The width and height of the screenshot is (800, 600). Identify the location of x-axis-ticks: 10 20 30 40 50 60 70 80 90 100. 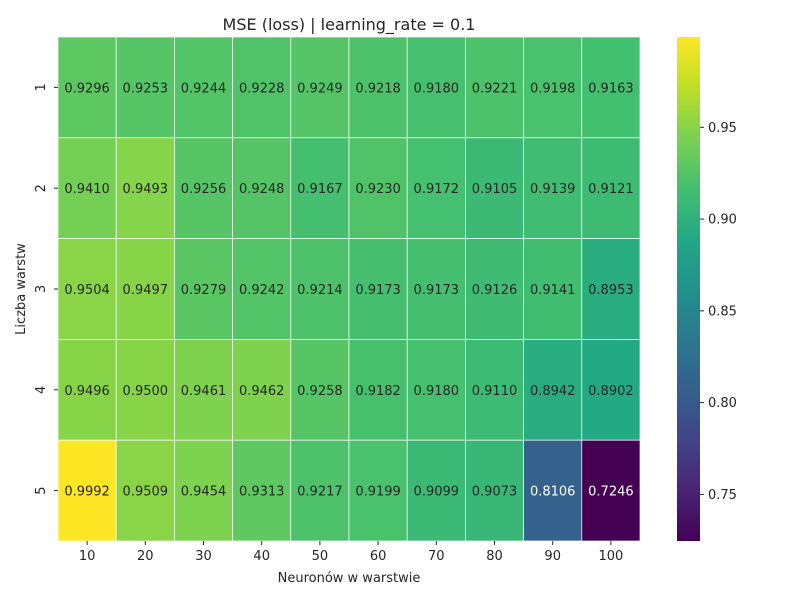
(351, 552).